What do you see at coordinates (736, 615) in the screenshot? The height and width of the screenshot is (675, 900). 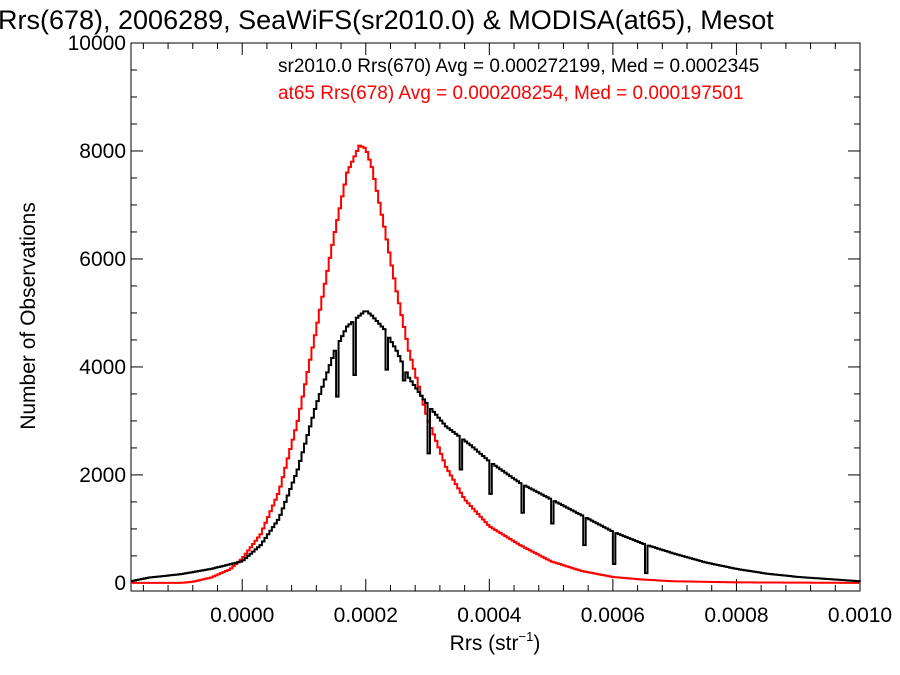 I see `x-tick-label: 0.0008` at bounding box center [736, 615].